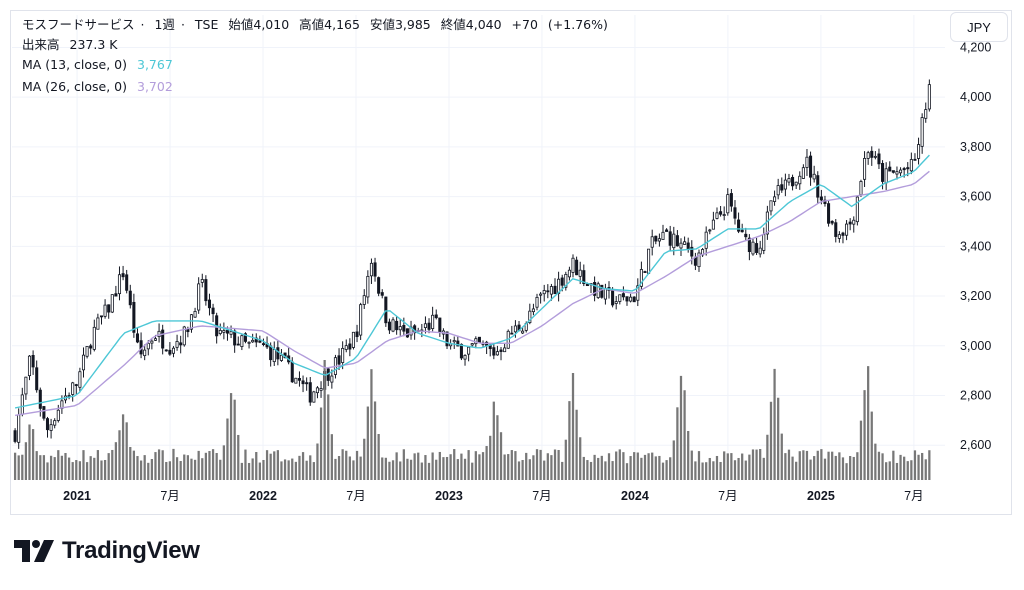  What do you see at coordinates (975, 395) in the screenshot?
I see `y-tick-label: 2,800` at bounding box center [975, 395].